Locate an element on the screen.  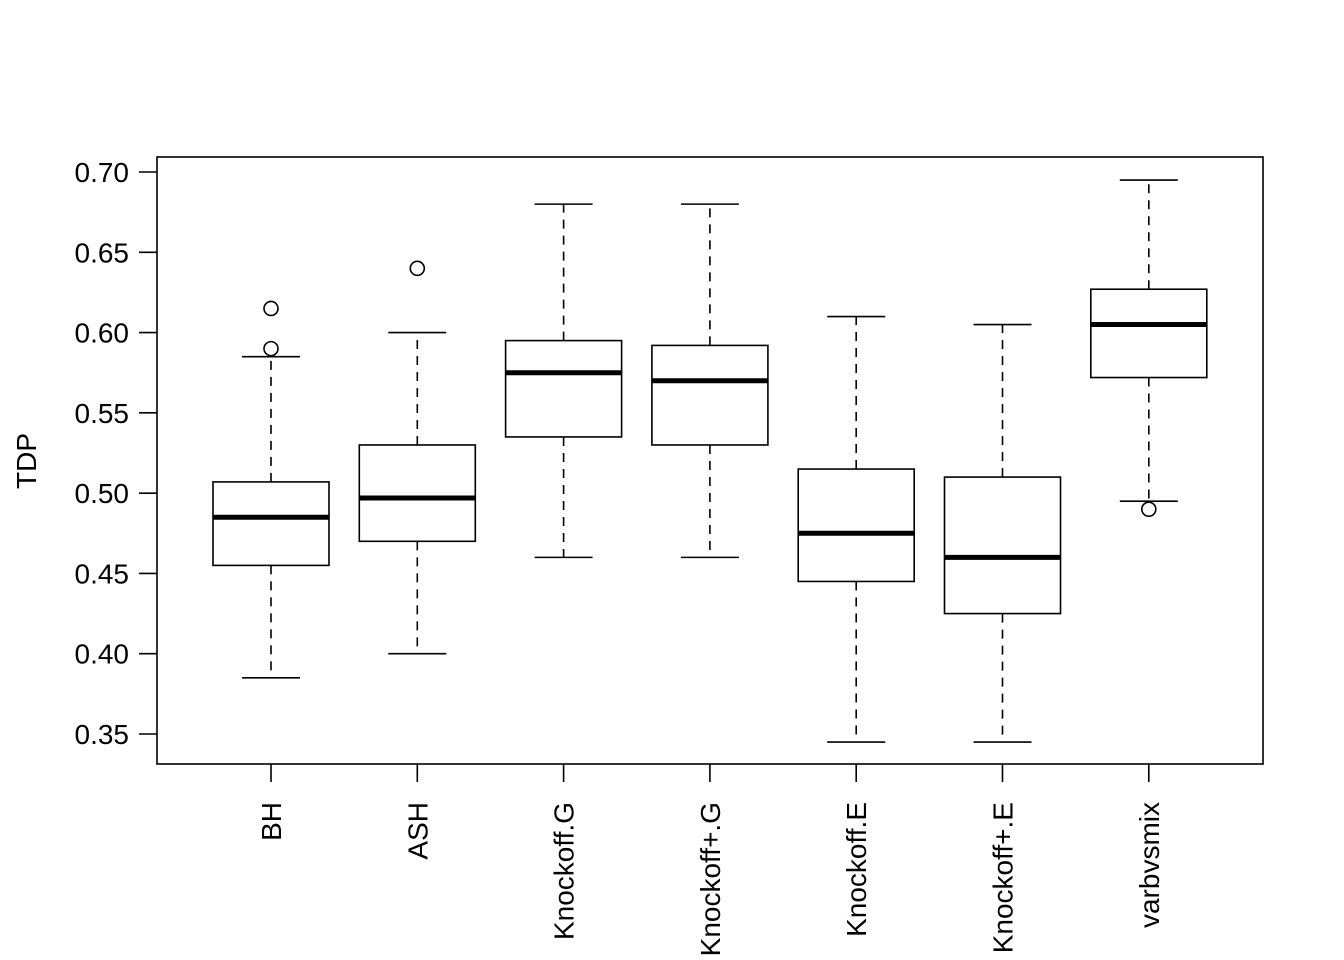
box-bh is located at coordinates (271, 489).